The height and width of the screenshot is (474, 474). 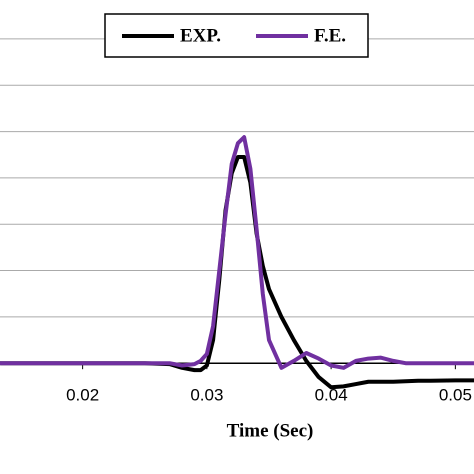 What do you see at coordinates (236, 35) in the screenshot?
I see `legend-box` at bounding box center [236, 35].